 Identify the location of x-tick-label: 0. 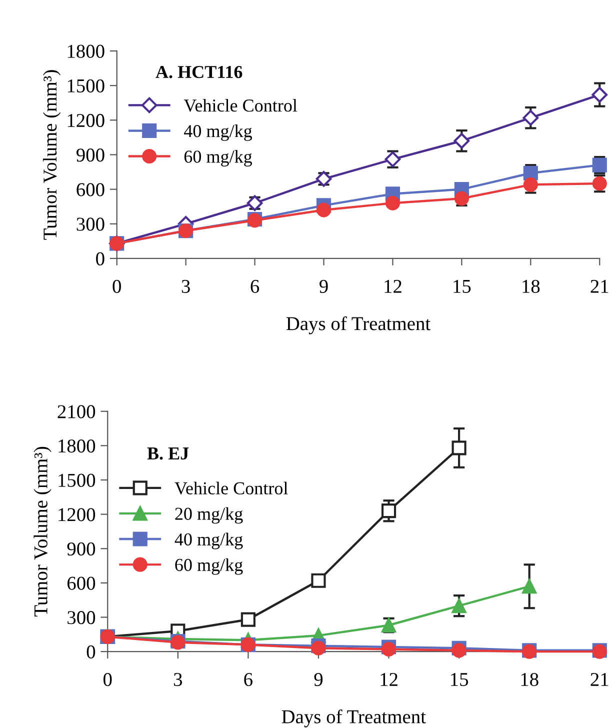
(116, 286).